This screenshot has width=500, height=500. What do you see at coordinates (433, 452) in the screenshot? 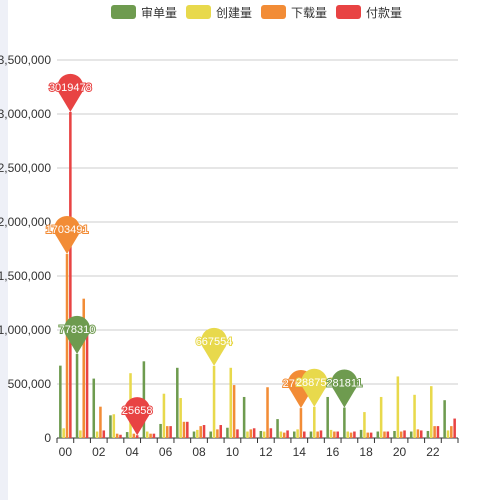
I see `x-tick-label: 22` at bounding box center [433, 452].